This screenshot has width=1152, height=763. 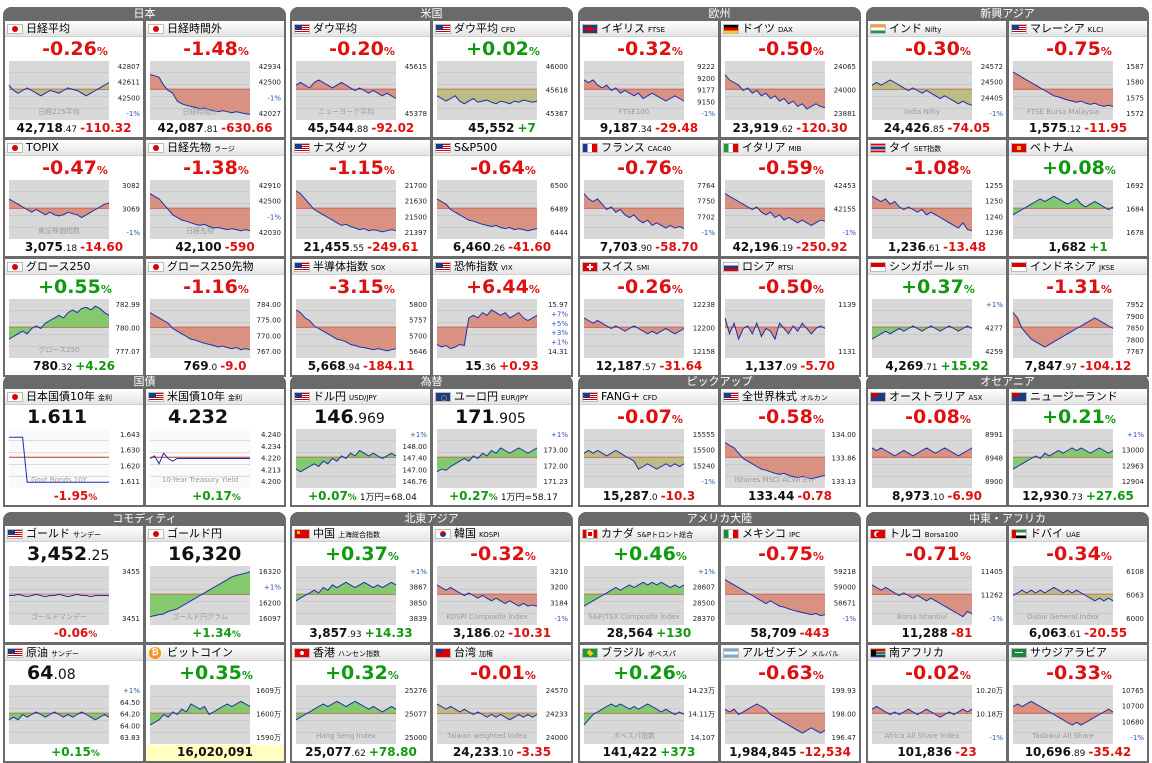 What do you see at coordinates (502, 79) in the screenshot?
I see `market-tile: ダウ平均 CFD +0.02% 46000 45618 45367 45,552 +7` at bounding box center [502, 79].